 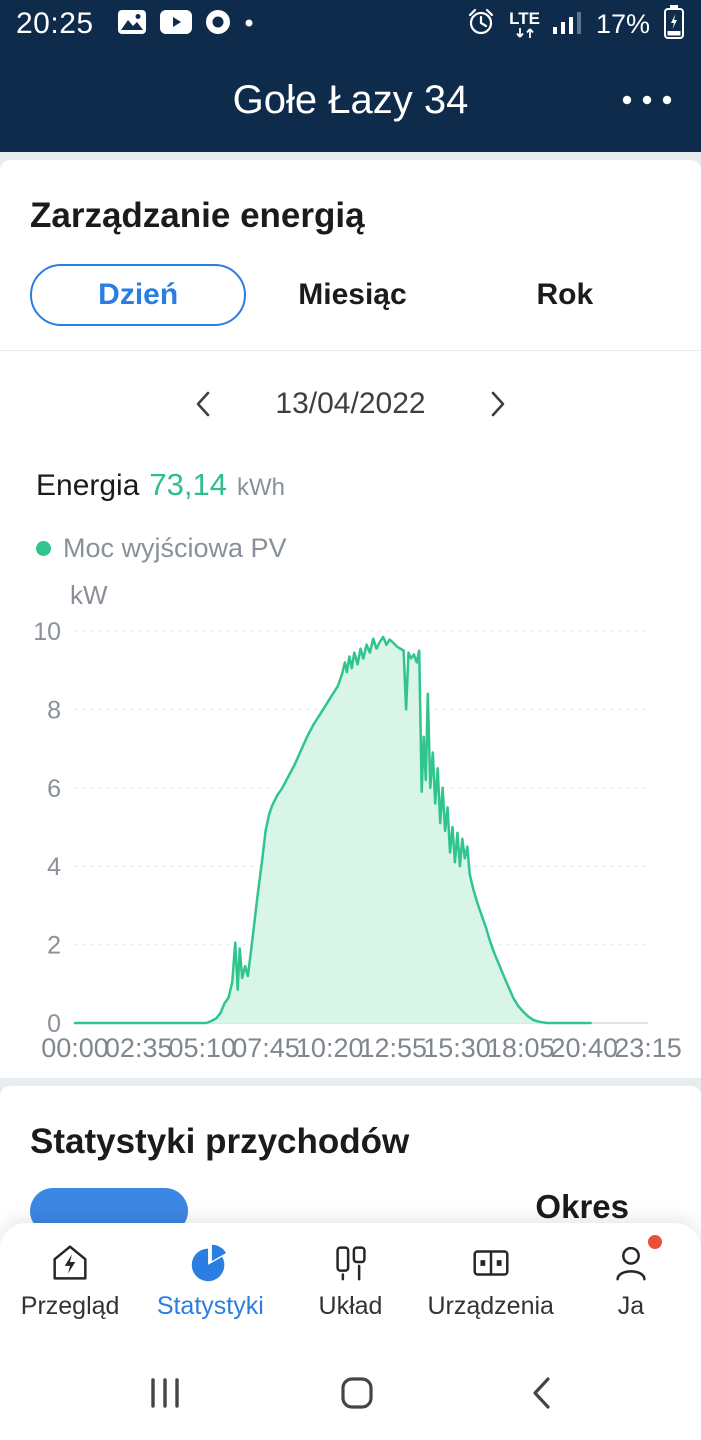 I want to click on app-header: Gołe Łazy 34, so click(x=350, y=100).